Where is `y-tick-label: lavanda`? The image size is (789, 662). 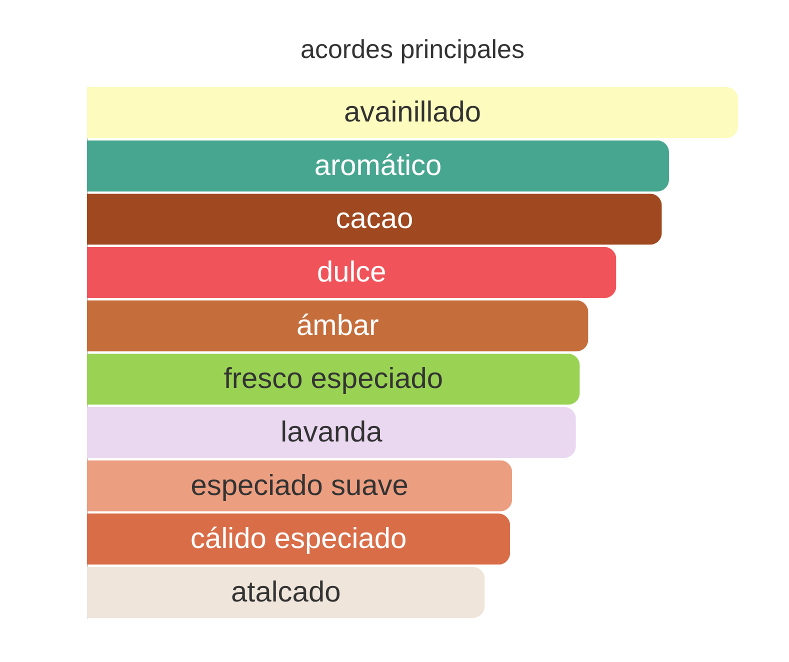
y-tick-label: lavanda is located at coordinates (332, 432).